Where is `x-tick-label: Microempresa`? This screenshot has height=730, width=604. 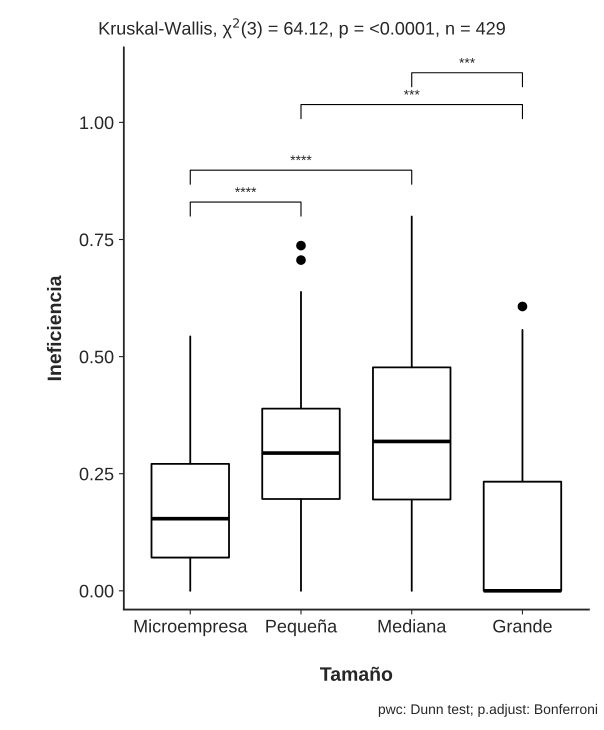 x-tick-label: Microempresa is located at coordinates (191, 627).